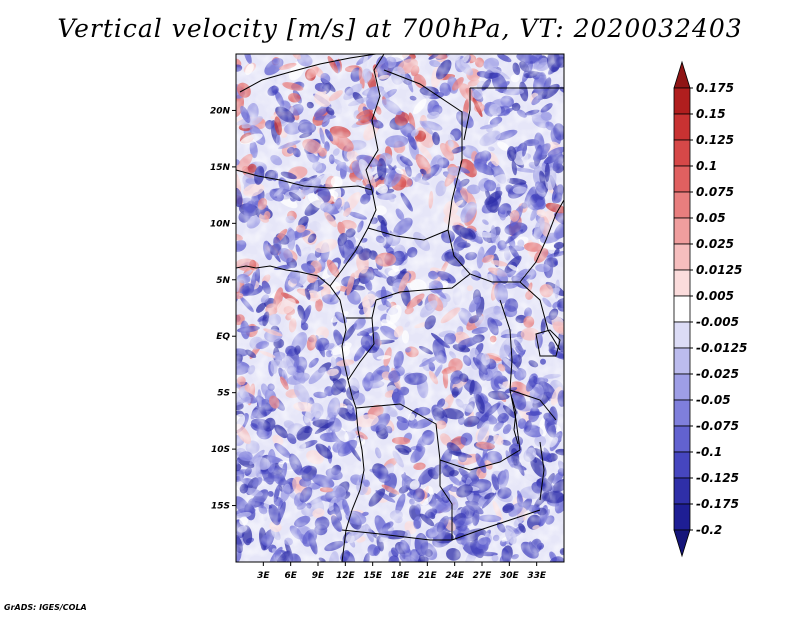  What do you see at coordinates (542, 471) in the screenshot?
I see `lake-malawi` at bounding box center [542, 471].